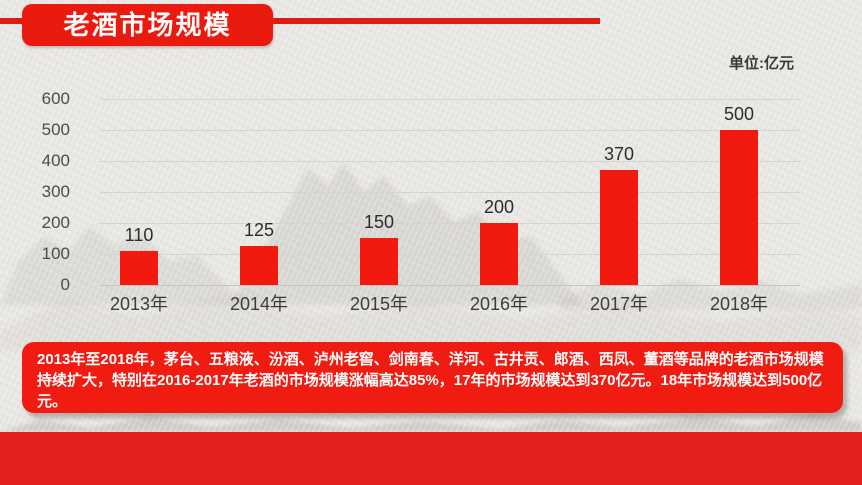 The height and width of the screenshot is (485, 862). Describe the element at coordinates (300, 21) in the screenshot. I see `title-accent-line` at that location.